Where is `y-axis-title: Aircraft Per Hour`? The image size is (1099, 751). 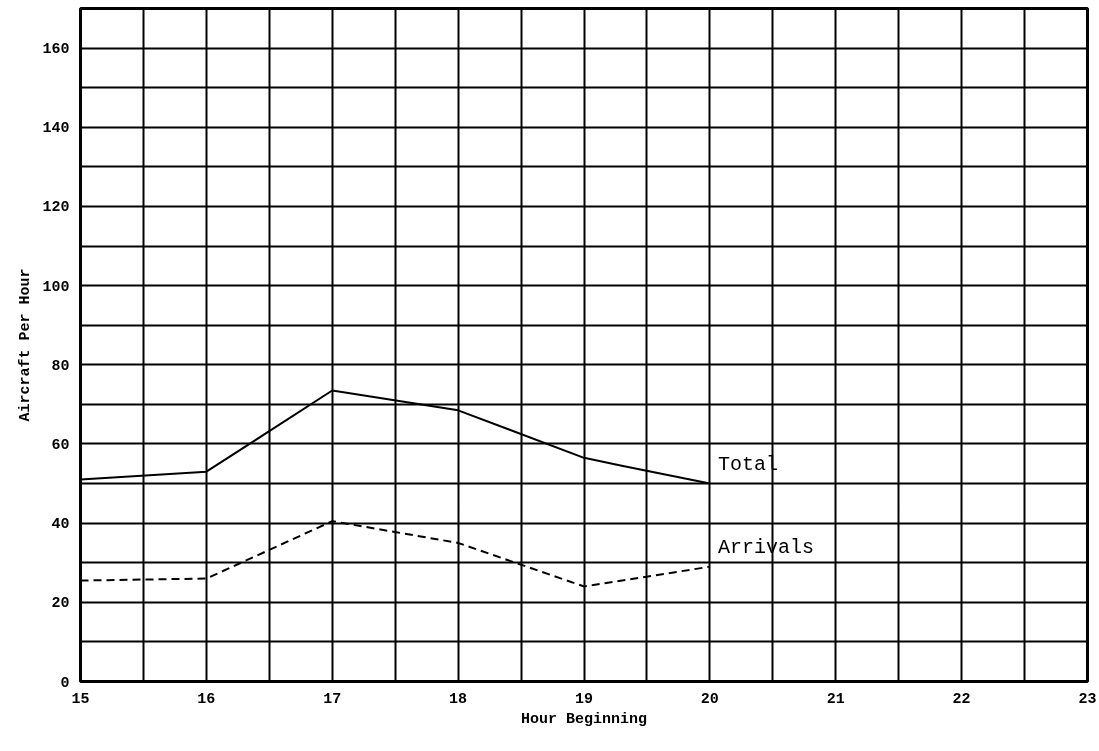 y-axis-title: Aircraft Per Hour is located at coordinates (26, 345).